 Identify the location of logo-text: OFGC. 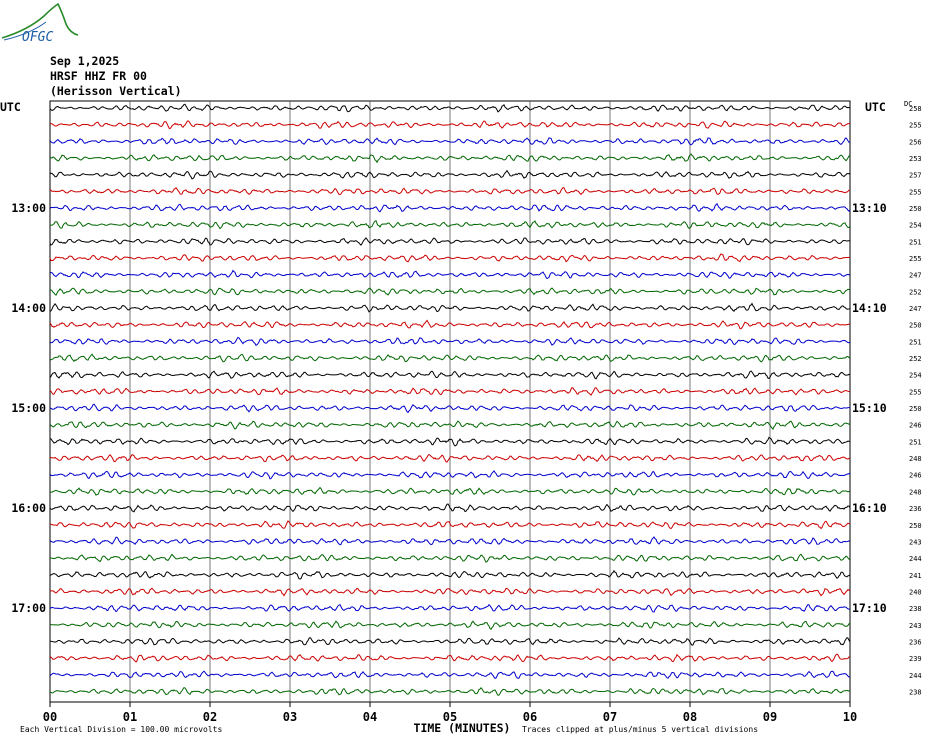
(37, 37).